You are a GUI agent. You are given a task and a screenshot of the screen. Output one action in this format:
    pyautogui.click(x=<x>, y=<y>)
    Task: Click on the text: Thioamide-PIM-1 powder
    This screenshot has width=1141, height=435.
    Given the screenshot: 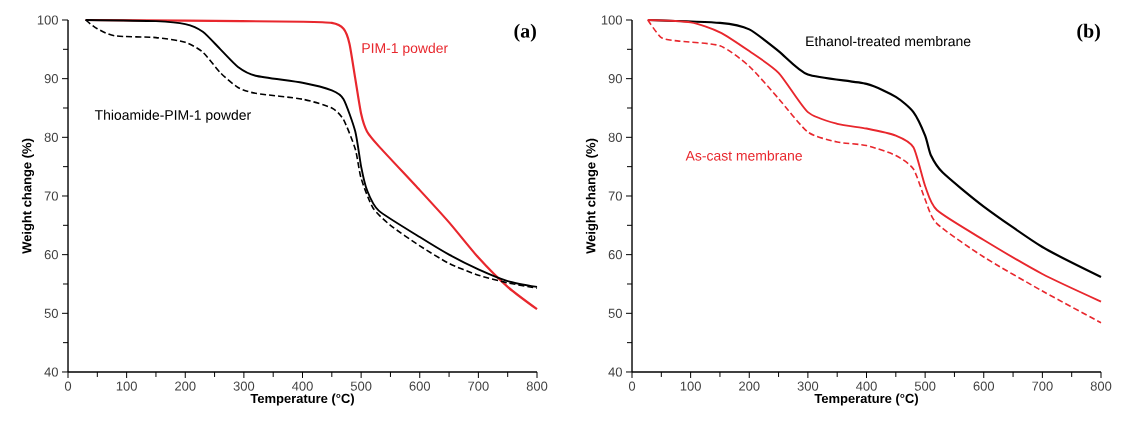 What is the action you would take?
    pyautogui.click(x=172, y=116)
    